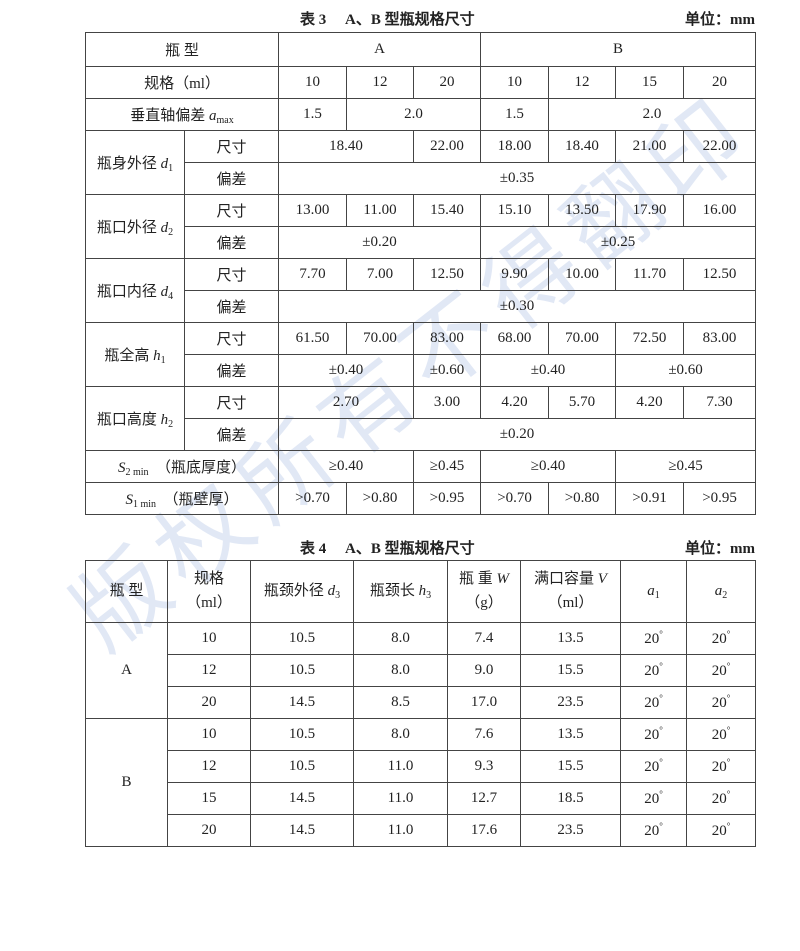 The width and height of the screenshot is (800, 951). What do you see at coordinates (380, 498) in the screenshot?
I see `s1-cell: >0.80` at bounding box center [380, 498].